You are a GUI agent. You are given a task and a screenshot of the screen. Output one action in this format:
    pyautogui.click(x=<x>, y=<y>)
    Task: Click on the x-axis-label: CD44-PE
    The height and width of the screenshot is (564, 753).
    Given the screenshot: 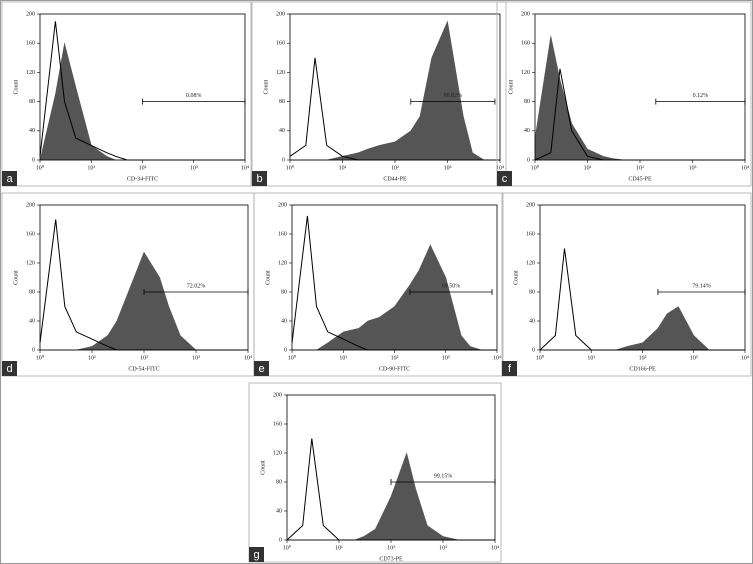 What is the action you would take?
    pyautogui.click(x=395, y=179)
    